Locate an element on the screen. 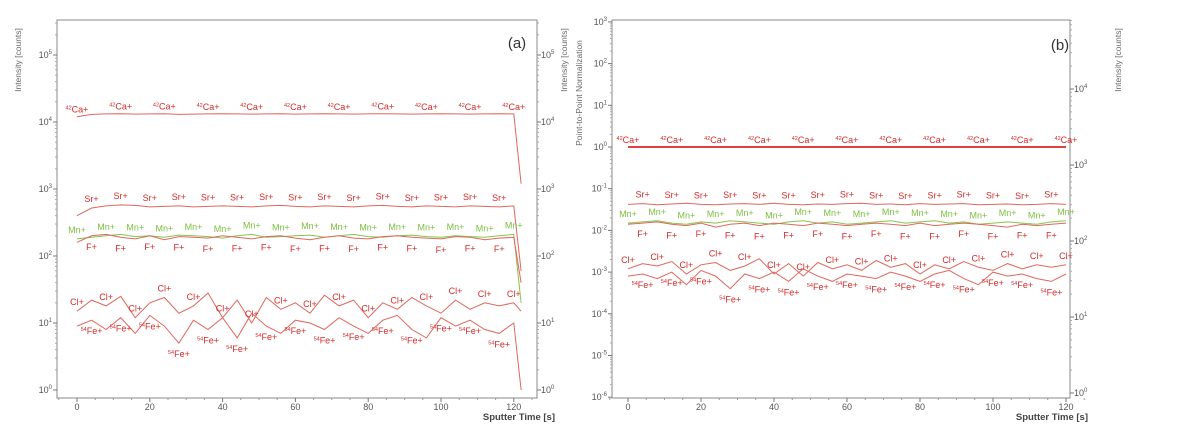 This screenshot has width=1186, height=438. y-tick-label: 104 is located at coordinates (46, 122).